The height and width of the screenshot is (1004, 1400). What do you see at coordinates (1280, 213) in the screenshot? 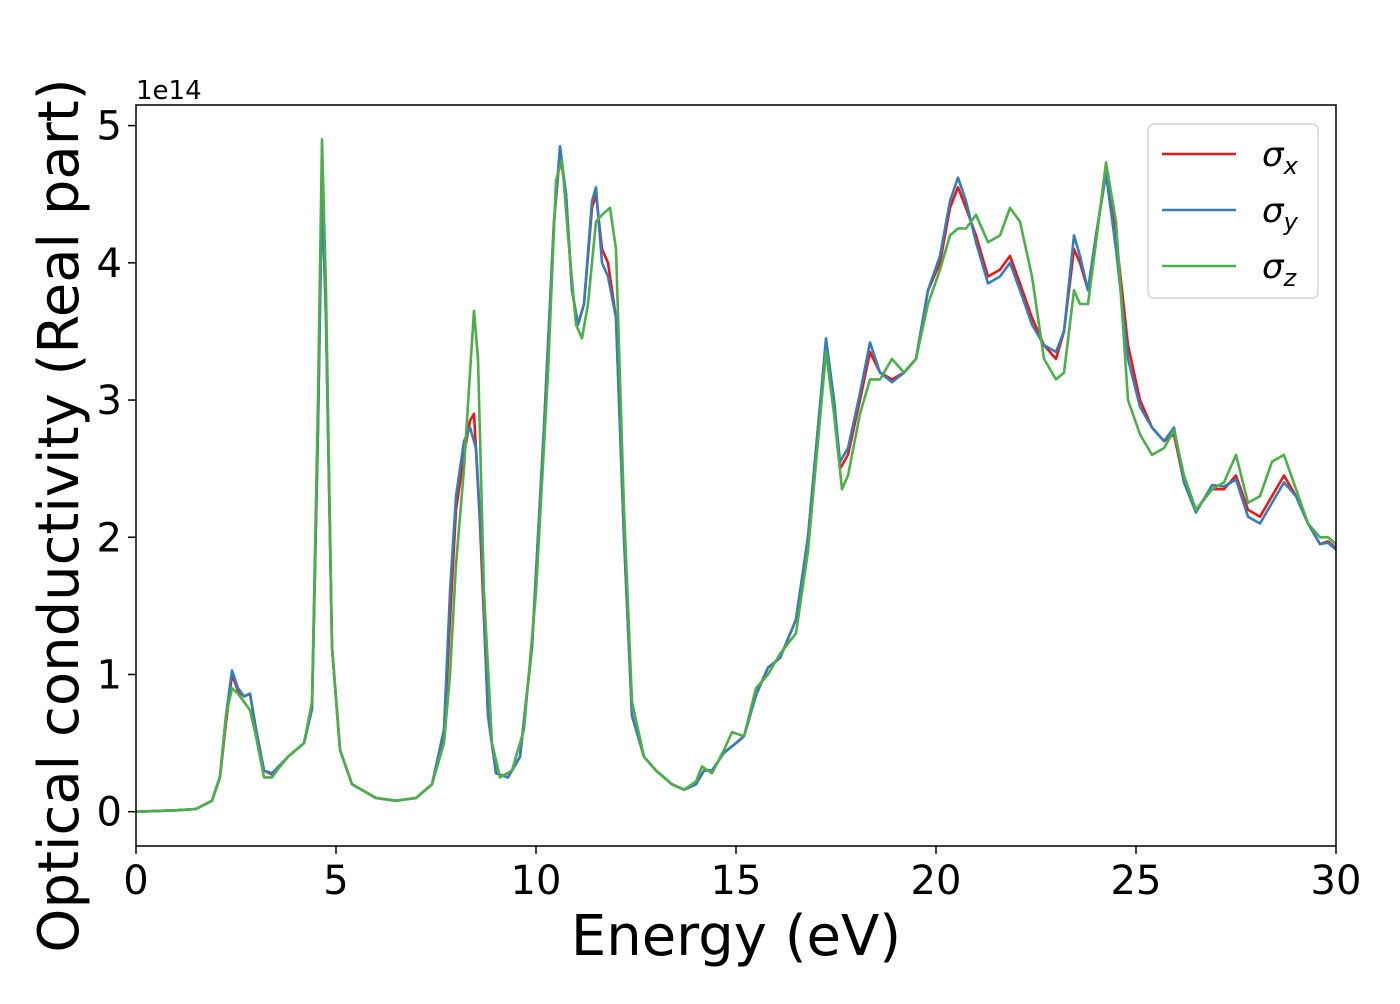
I see `legend-label-y: σy` at bounding box center [1280, 213].